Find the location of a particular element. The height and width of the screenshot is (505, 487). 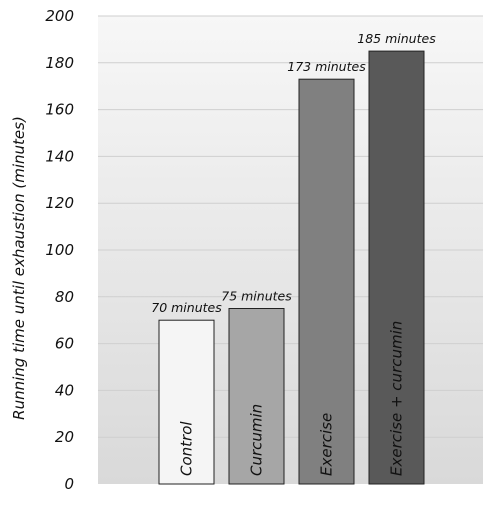

y-tick-label: 40 is located at coordinates (64, 390).